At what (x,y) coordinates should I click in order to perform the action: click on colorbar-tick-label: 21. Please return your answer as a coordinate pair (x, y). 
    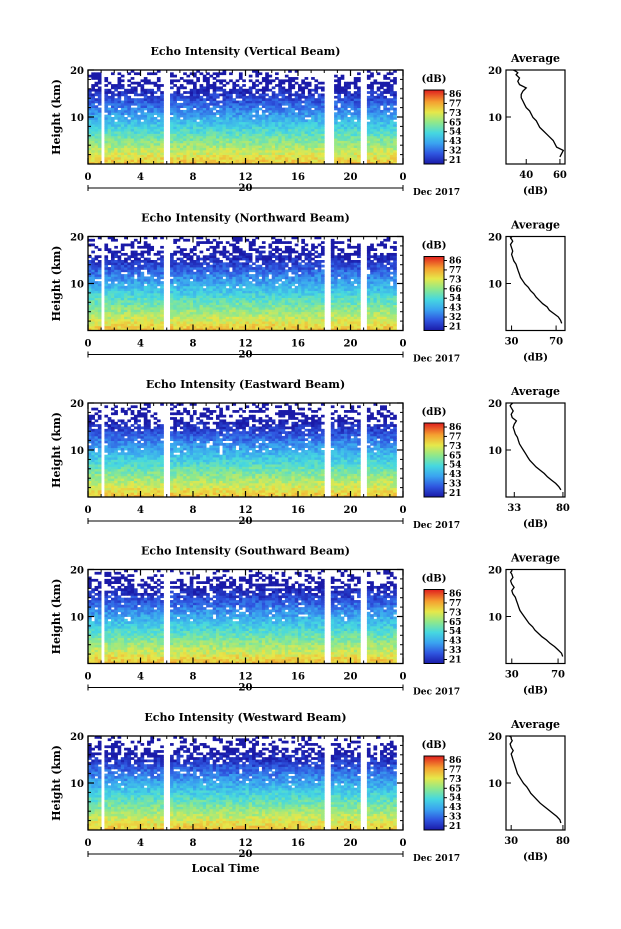
    Looking at the image, I should click on (455, 161).